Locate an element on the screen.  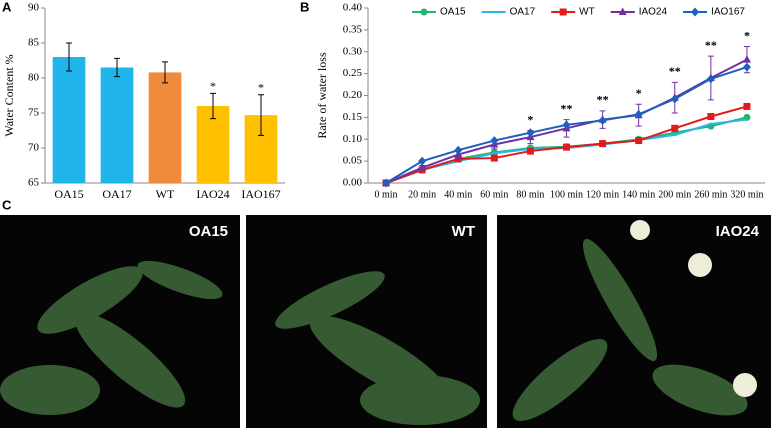
y-tick-label: 80 is located at coordinates (34, 78).